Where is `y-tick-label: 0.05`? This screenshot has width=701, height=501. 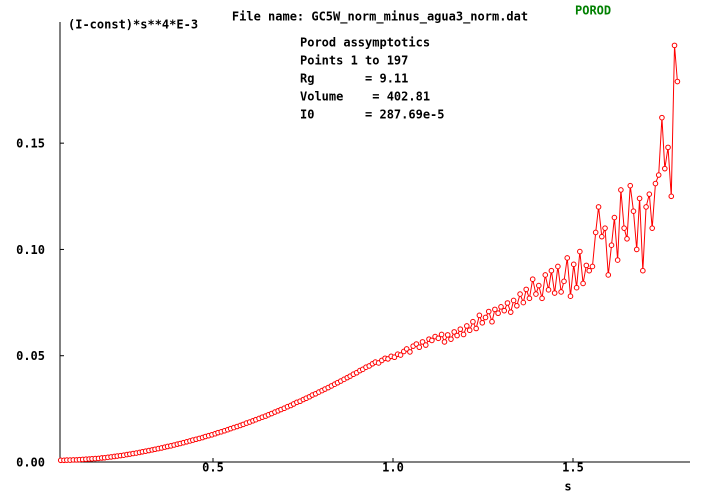
y-tick-label: 0.05 is located at coordinates (30, 356).